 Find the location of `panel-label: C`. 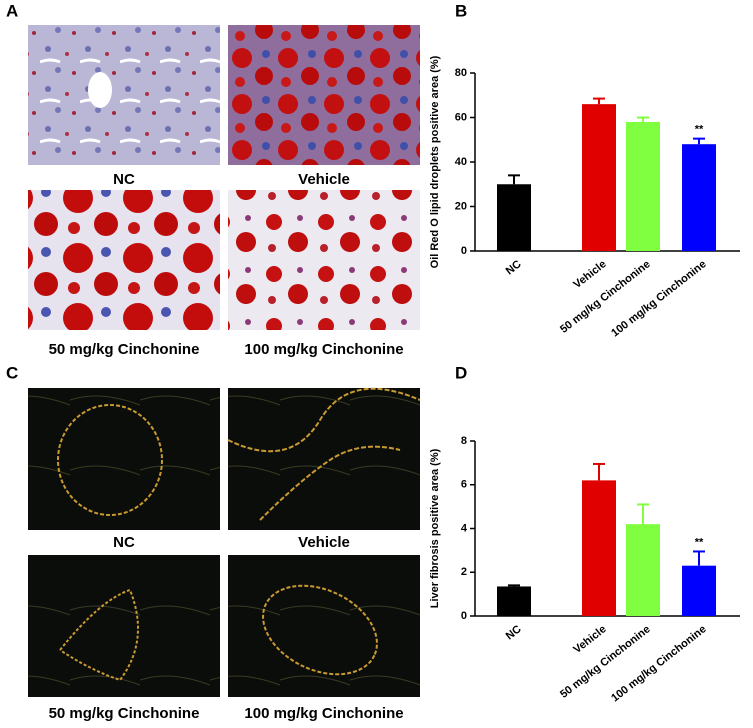

panel-label: C is located at coordinates (12, 372).